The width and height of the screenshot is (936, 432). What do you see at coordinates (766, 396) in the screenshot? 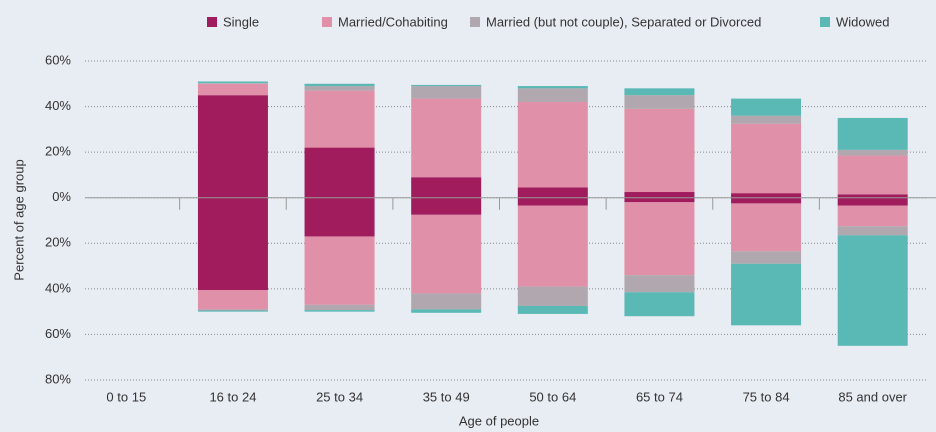
I see `x-tick-label: 75 to 84` at bounding box center [766, 396].